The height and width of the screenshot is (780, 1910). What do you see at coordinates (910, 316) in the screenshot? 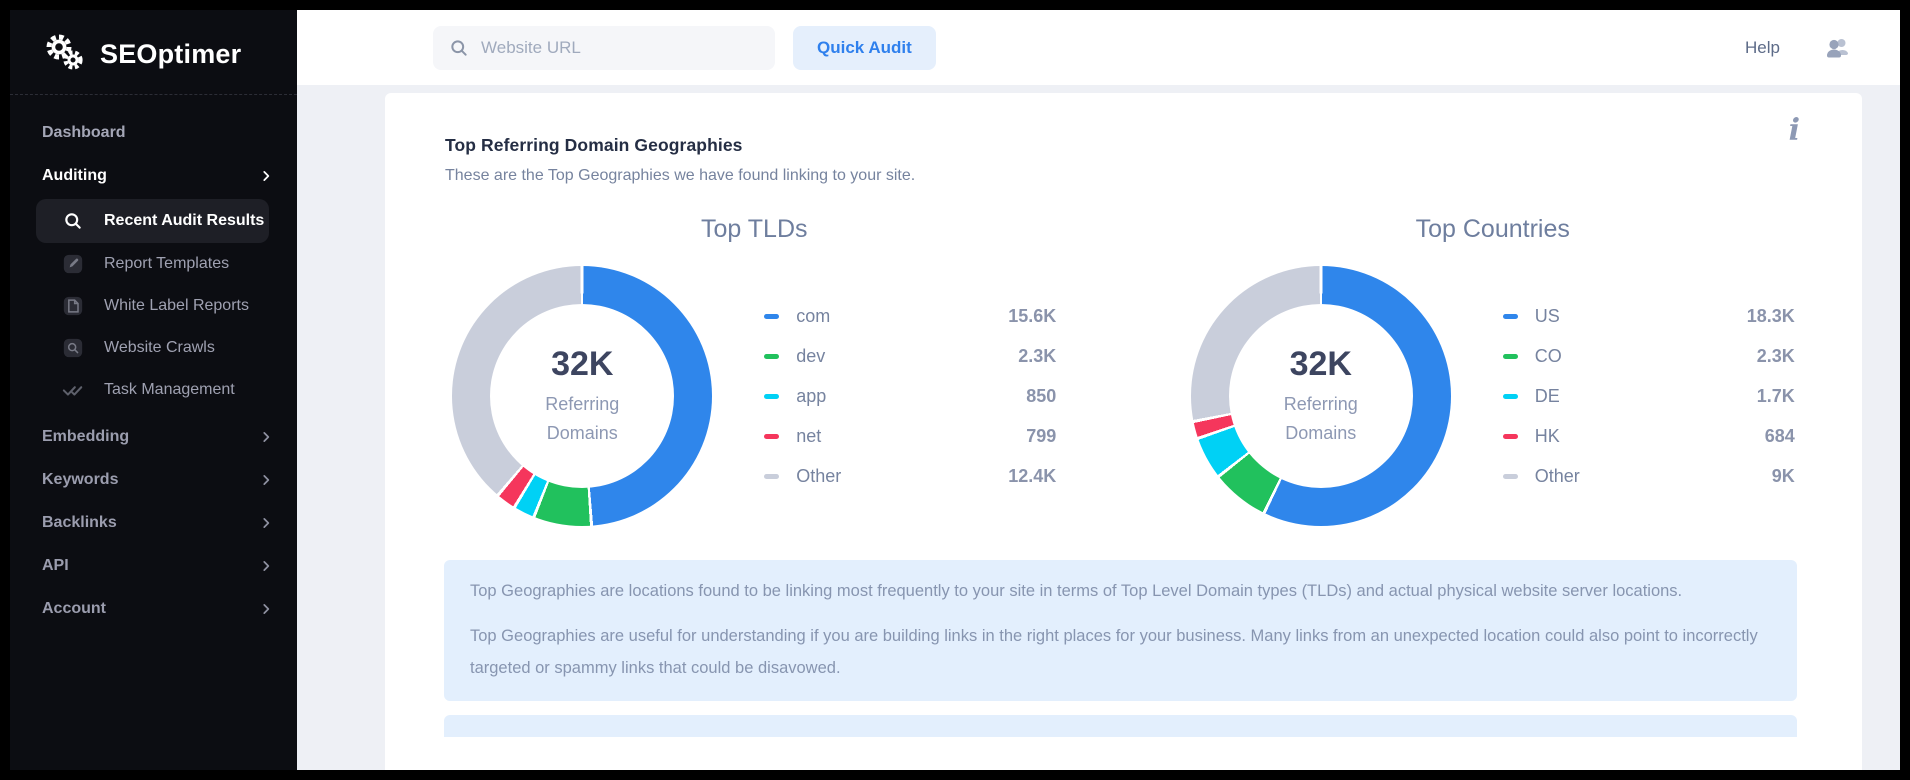
I see `legend-row: com 15.6K` at bounding box center [910, 316].